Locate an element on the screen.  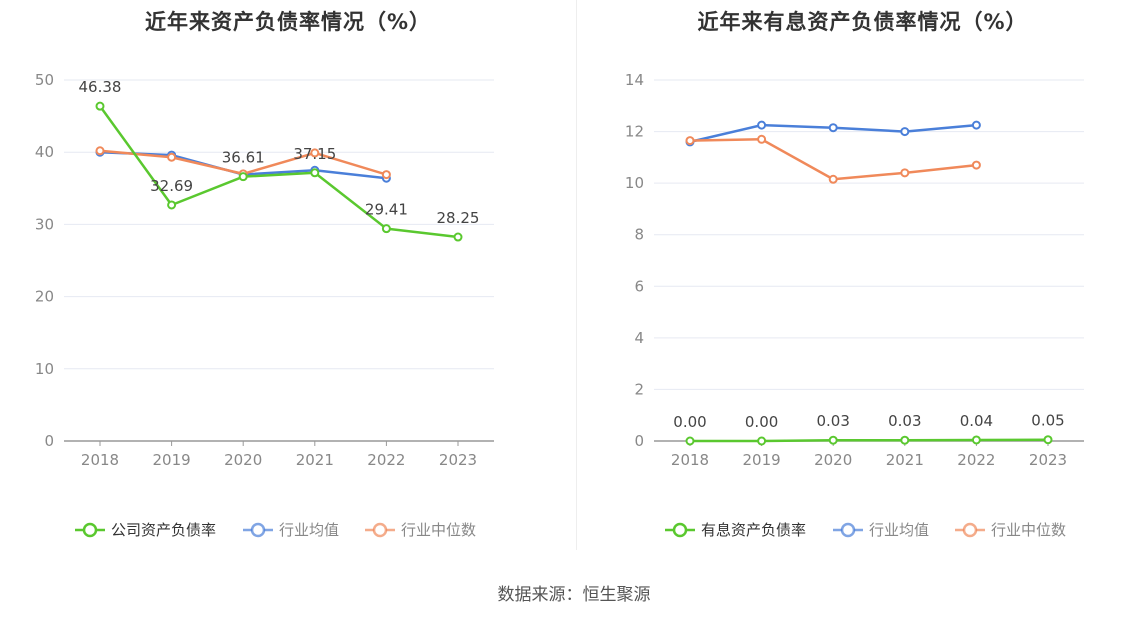
y-tick-label: 4 is located at coordinates (639, 338).